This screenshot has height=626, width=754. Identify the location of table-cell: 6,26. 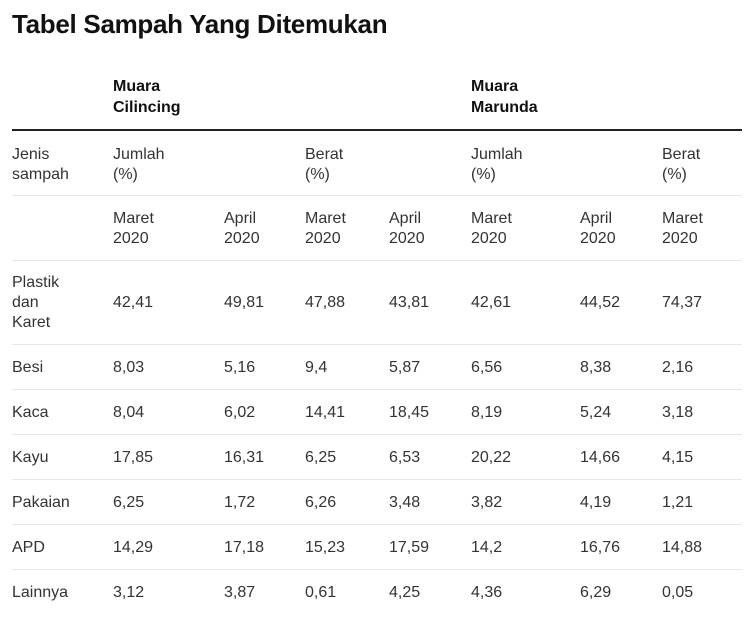
(321, 502).